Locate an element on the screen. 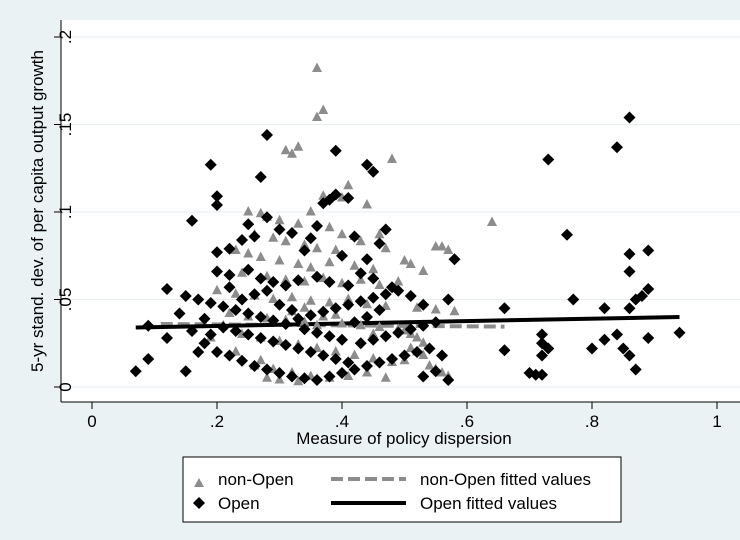 The width and height of the screenshot is (740, 540). x-ticks: 0 .2 .4 .6 .8 1 is located at coordinates (404, 416).